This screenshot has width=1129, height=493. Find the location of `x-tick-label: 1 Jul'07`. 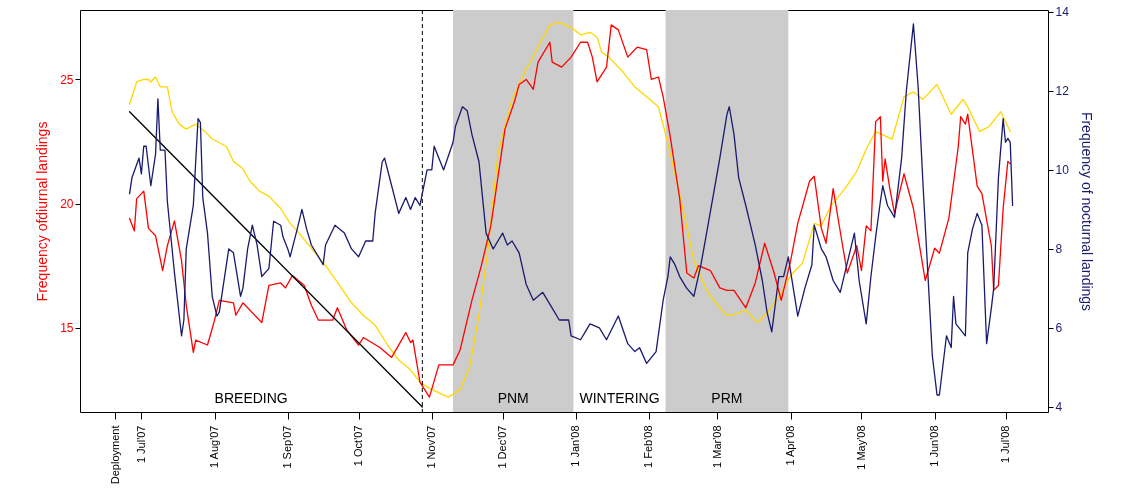

x-tick-label: 1 Jul'07 is located at coordinates (140, 444).